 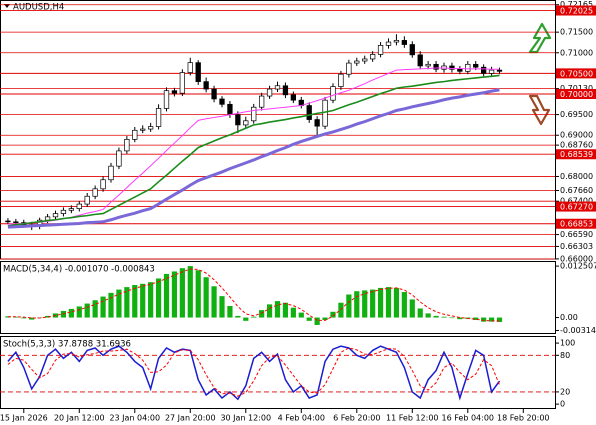 I want to click on down-arrow, so click(x=539, y=110).